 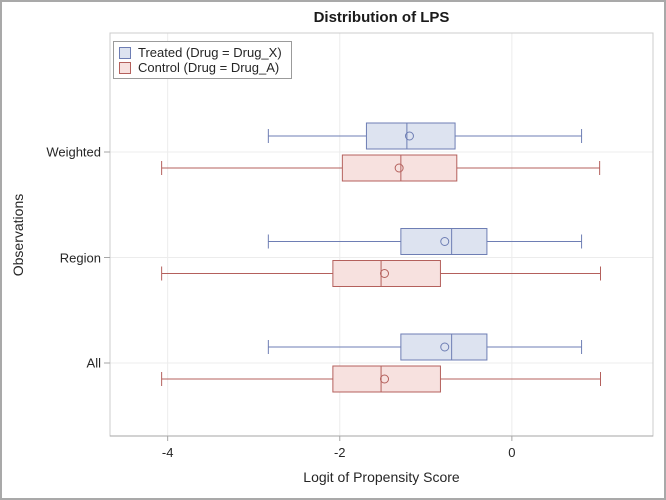 What do you see at coordinates (210, 52) in the screenshot?
I see `legend-label-treated: Treated (Drug = Drug_X)` at bounding box center [210, 52].